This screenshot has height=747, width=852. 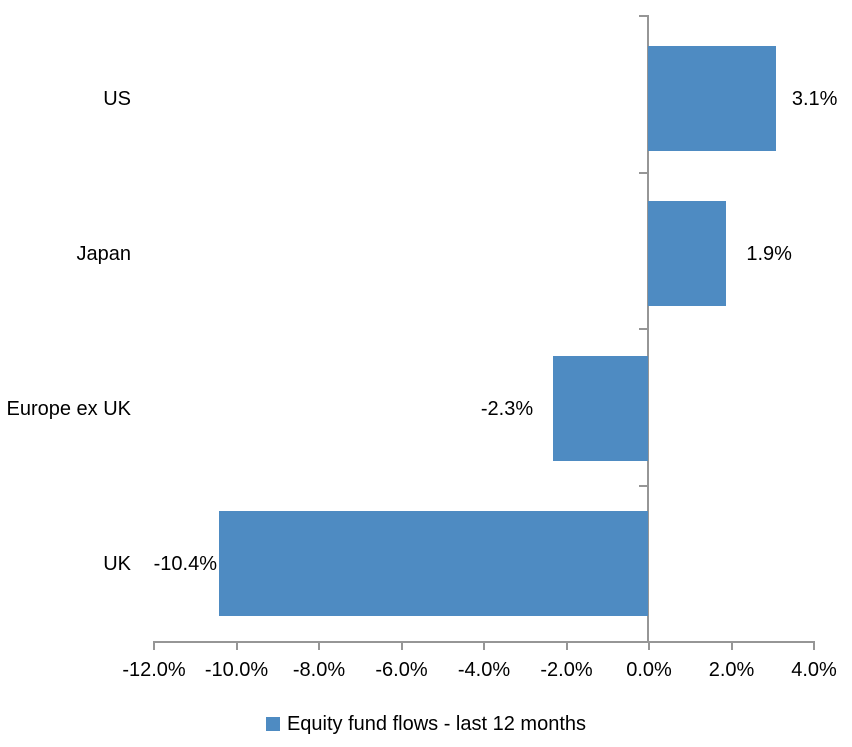 I want to click on x-tick-label: -8.0%, so click(x=319, y=670).